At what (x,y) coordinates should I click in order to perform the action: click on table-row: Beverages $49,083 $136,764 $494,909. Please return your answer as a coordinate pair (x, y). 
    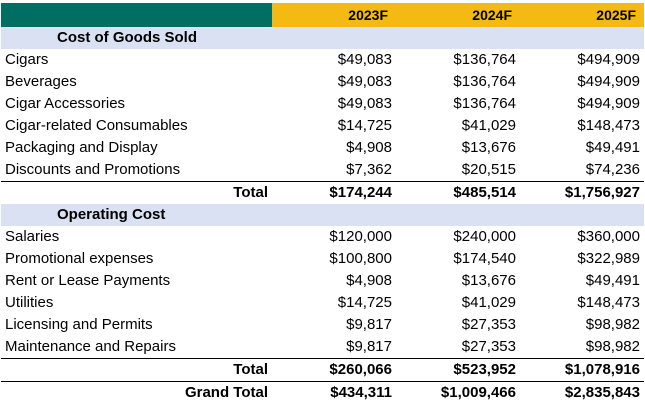
    Looking at the image, I should click on (322, 82).